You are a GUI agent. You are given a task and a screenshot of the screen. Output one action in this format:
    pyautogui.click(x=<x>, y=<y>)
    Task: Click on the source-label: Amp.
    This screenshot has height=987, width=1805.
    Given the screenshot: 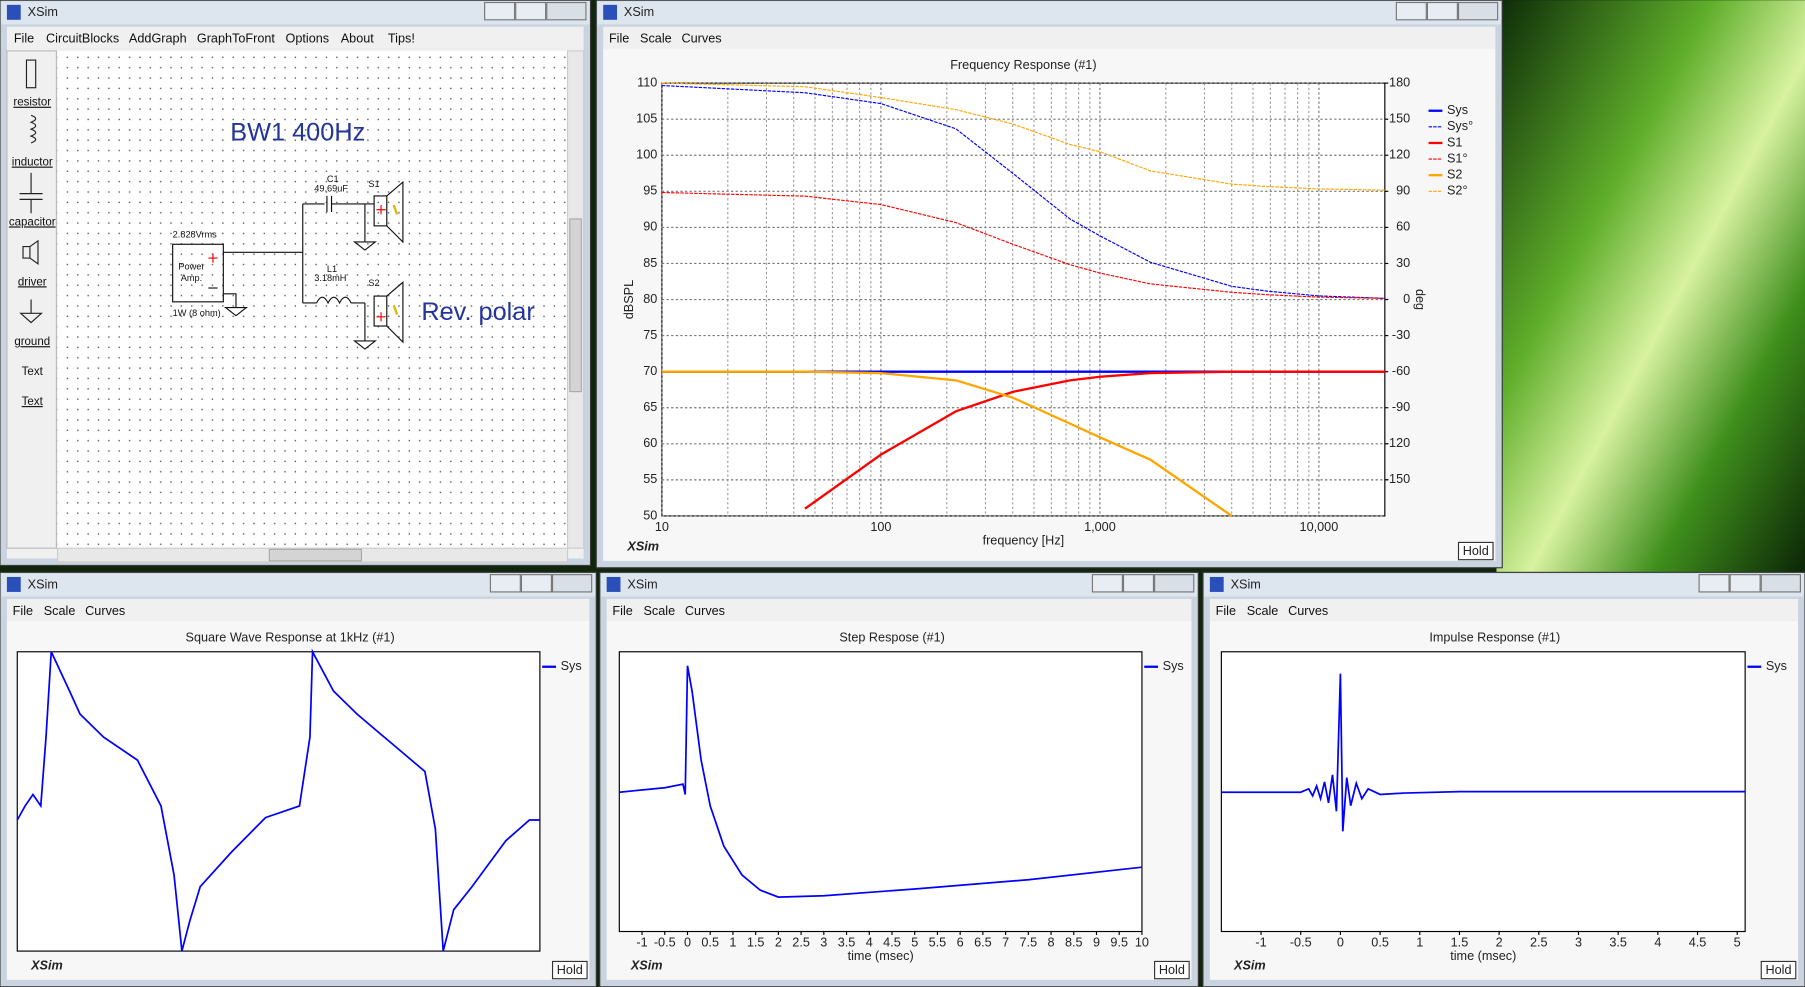 What is the action you would take?
    pyautogui.click(x=191, y=278)
    